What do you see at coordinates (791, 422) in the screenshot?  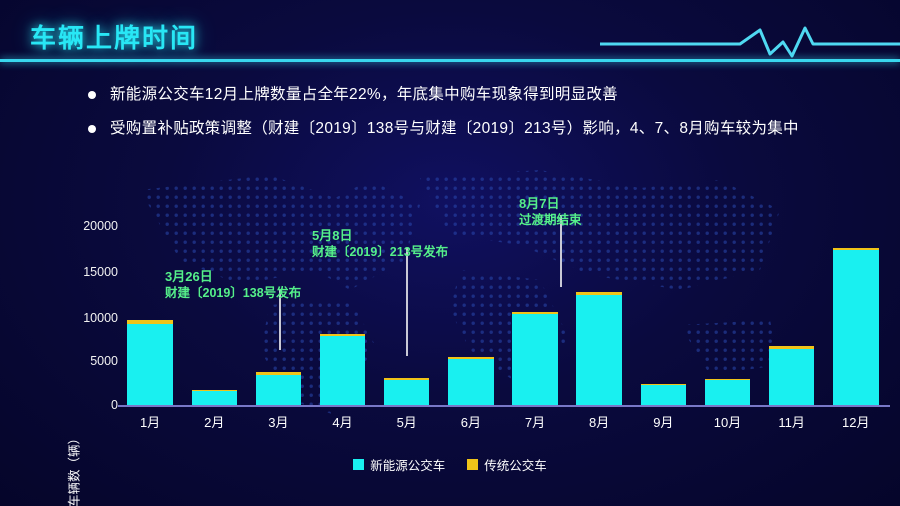 I see `x-tick-label: 11月` at bounding box center [791, 422].